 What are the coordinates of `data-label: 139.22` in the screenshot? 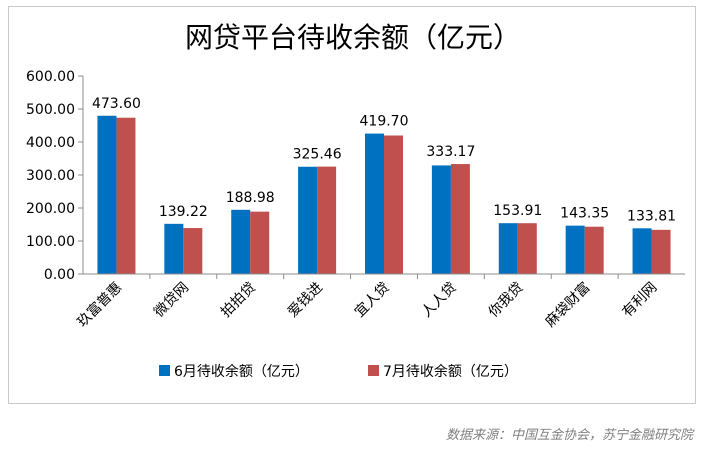 It's located at (183, 212).